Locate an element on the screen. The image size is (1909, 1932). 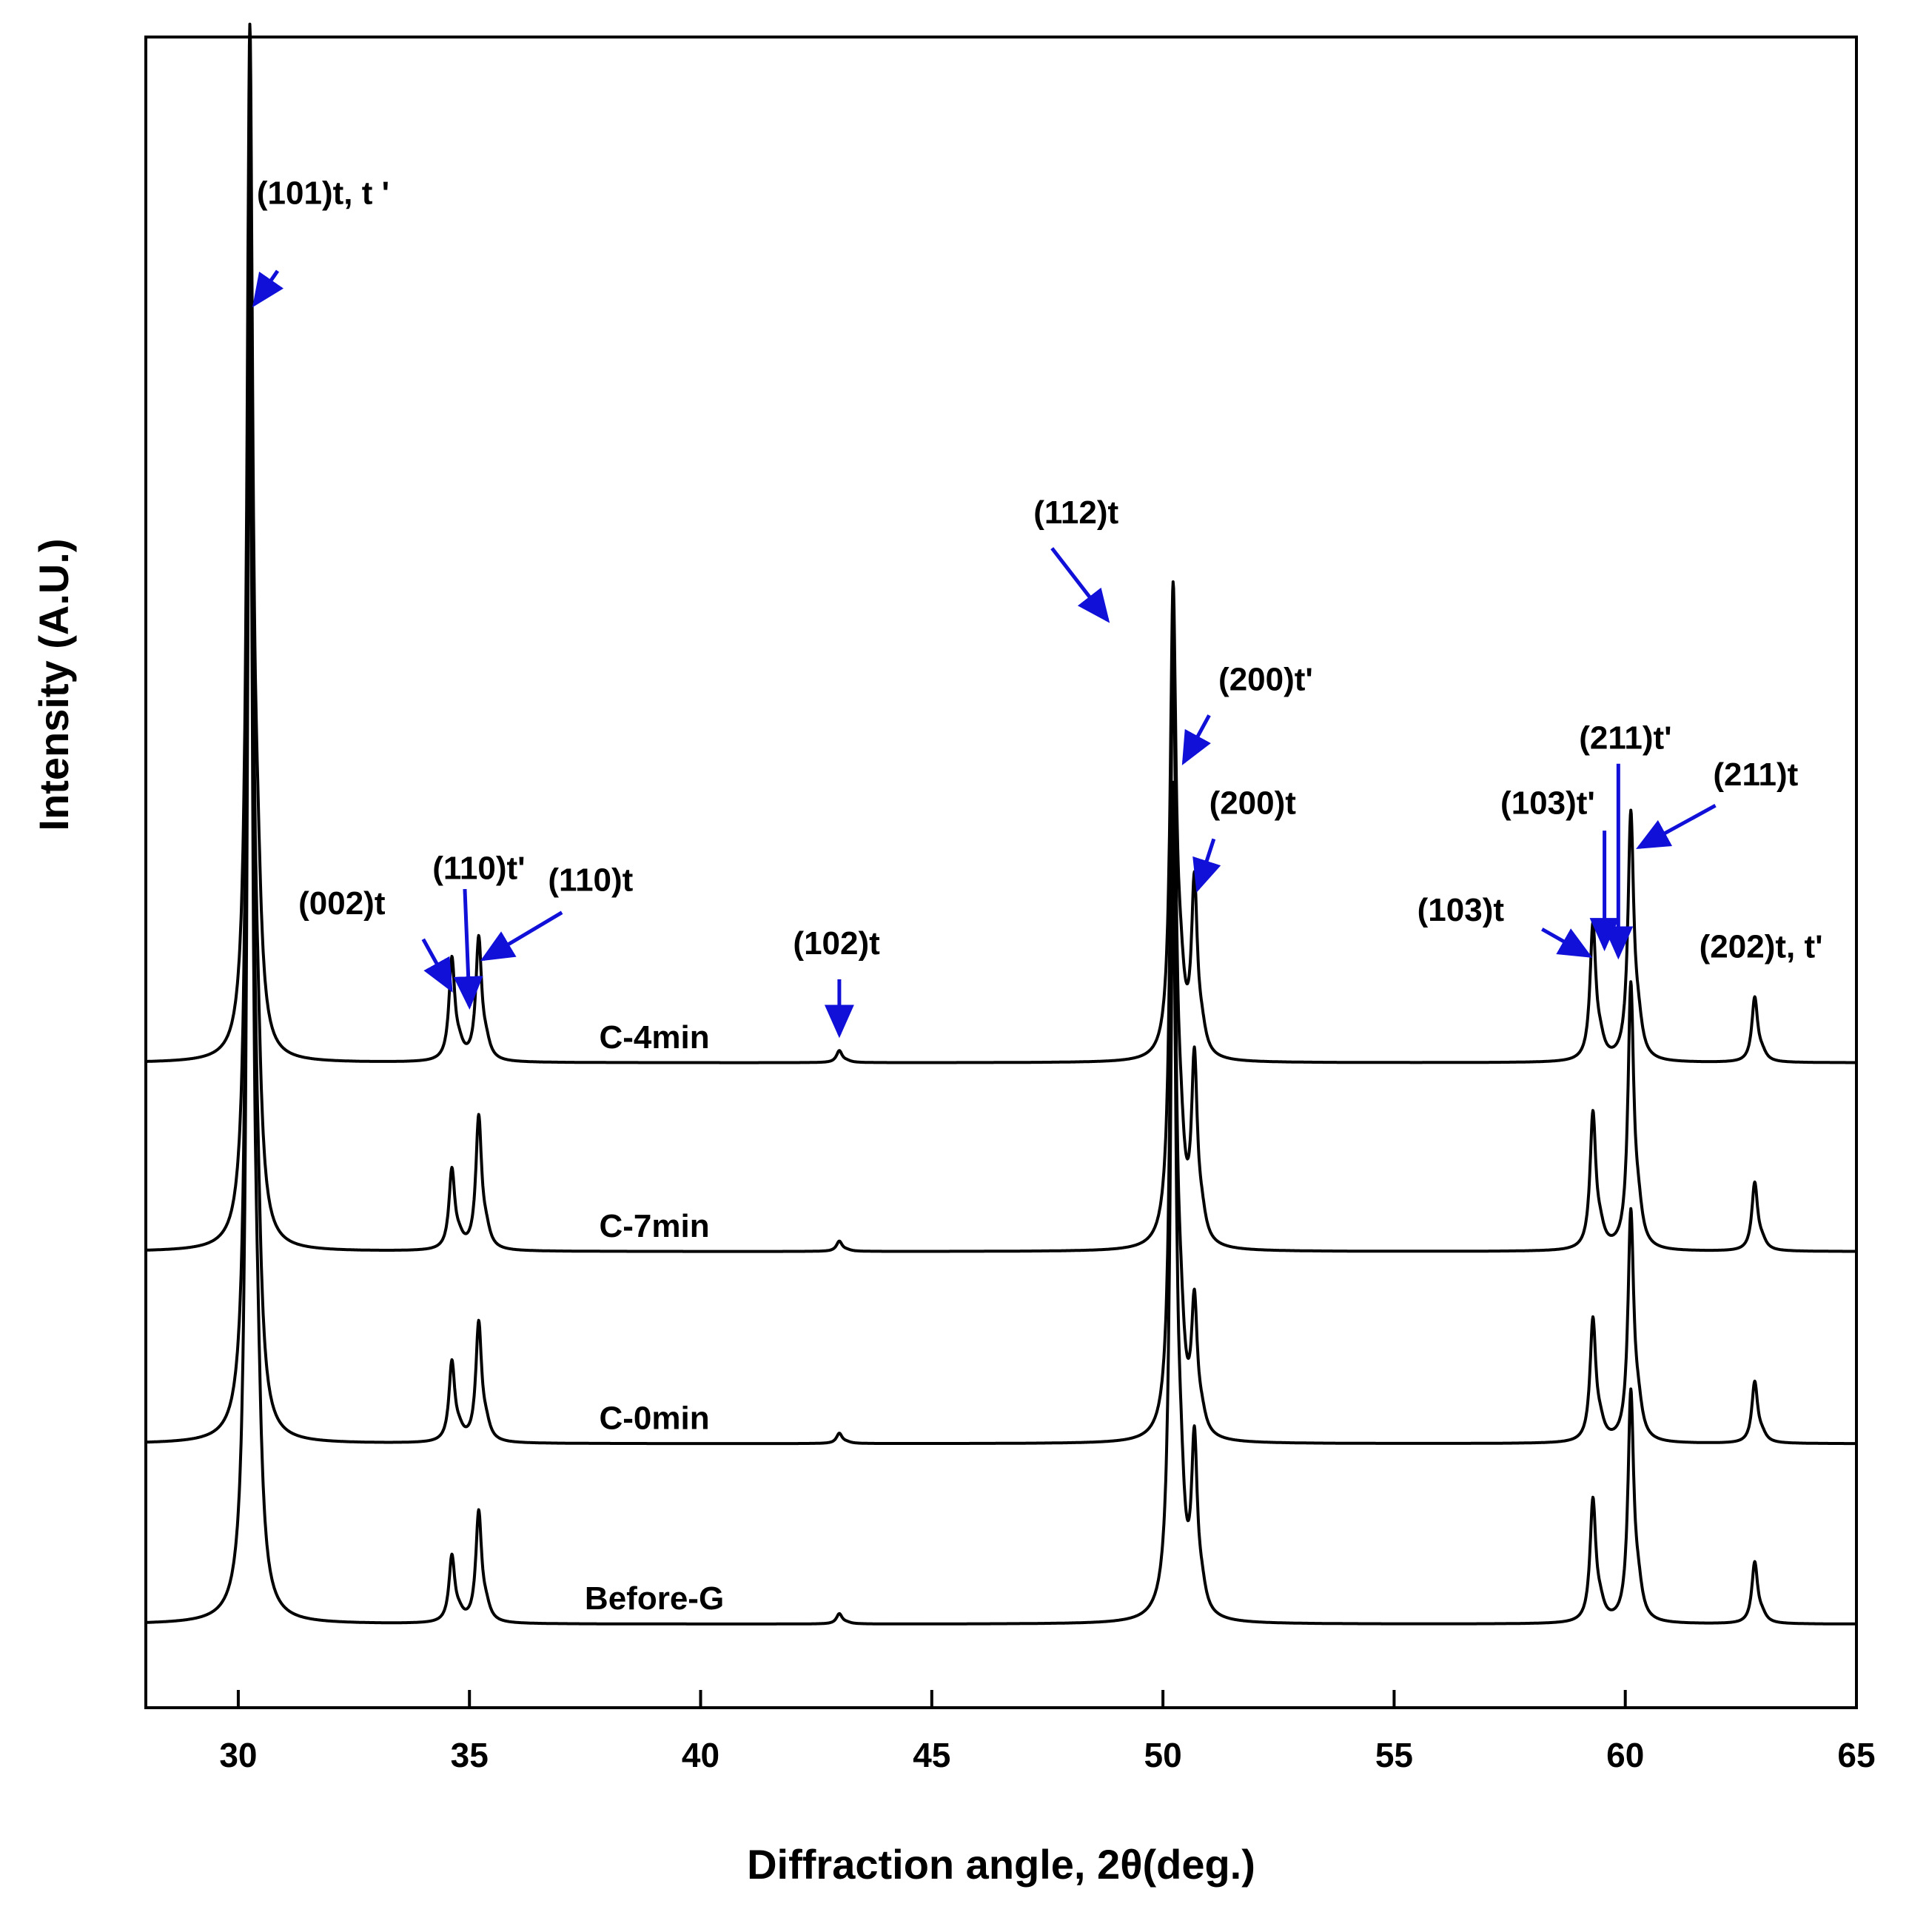
annotation-label-9: (103)t' is located at coordinates (1547, 803).